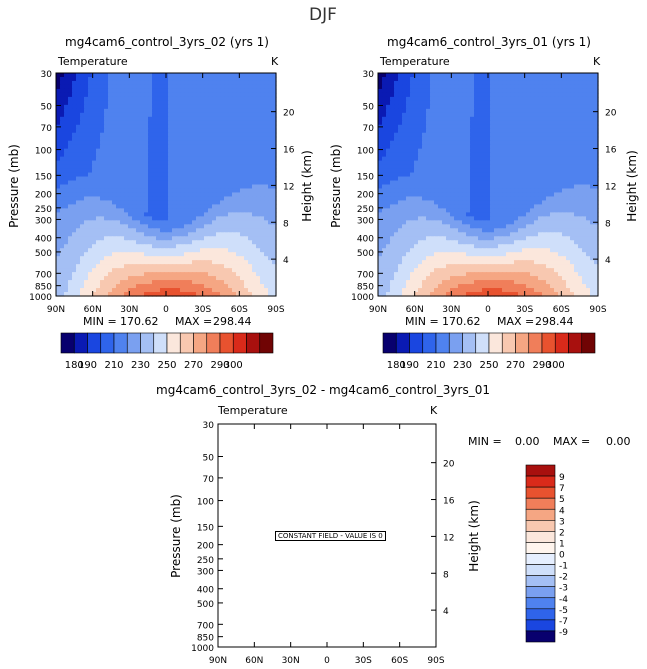  Describe the element at coordinates (597, 61) in the screenshot. I see `panel-2-units: K` at that location.